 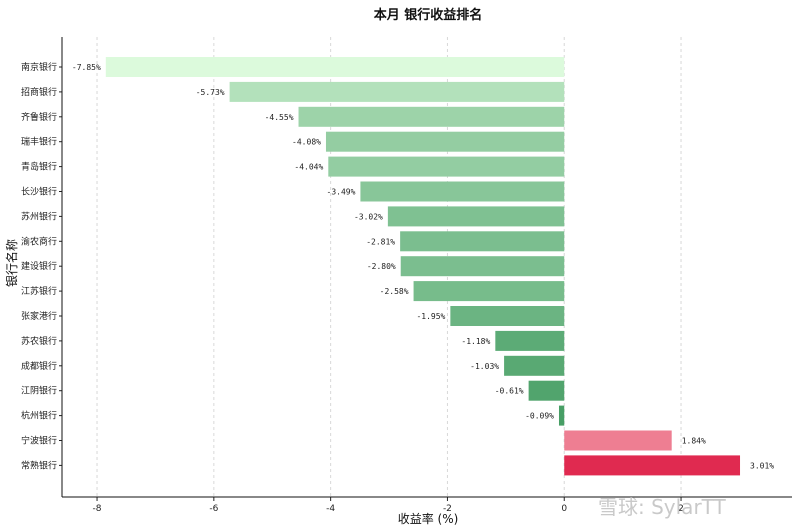 What do you see at coordinates (39, 167) in the screenshot?
I see `category-label: 青岛银行` at bounding box center [39, 167].